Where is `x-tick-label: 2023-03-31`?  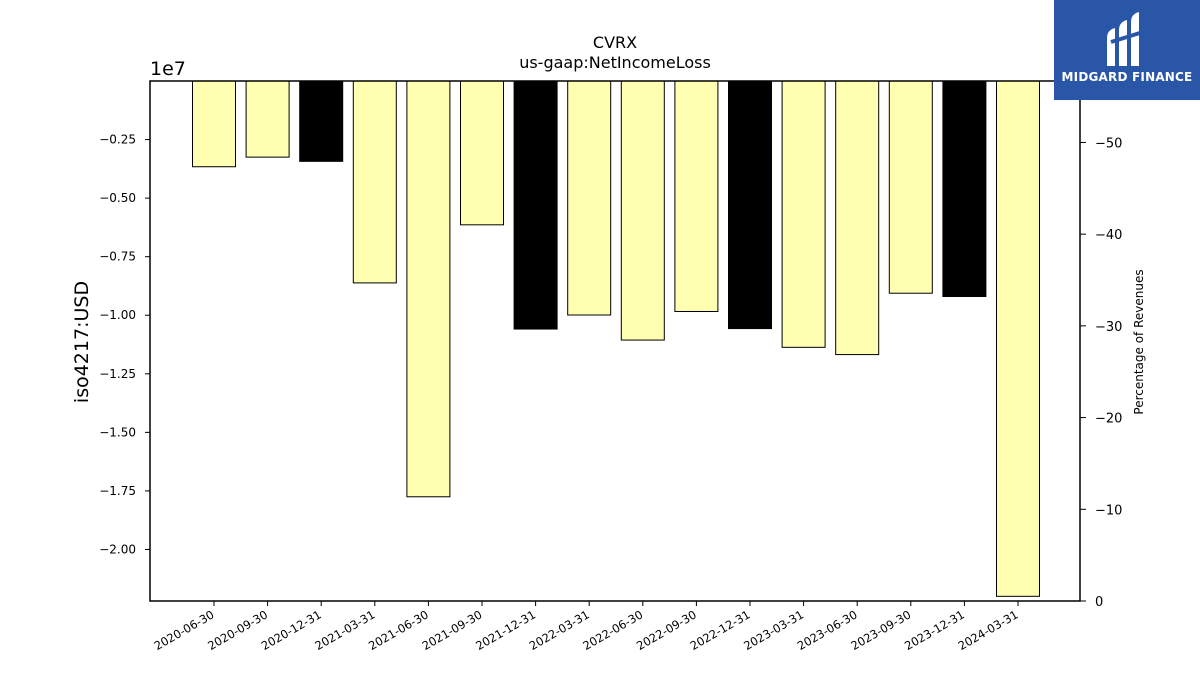 x-tick-label: 2023-03-31 is located at coordinates (773, 630).